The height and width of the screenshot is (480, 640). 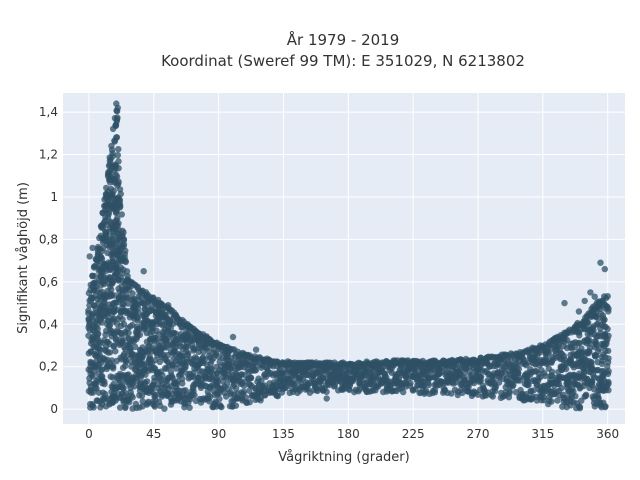 I want to click on x-tick-label: 45, so click(x=153, y=434).